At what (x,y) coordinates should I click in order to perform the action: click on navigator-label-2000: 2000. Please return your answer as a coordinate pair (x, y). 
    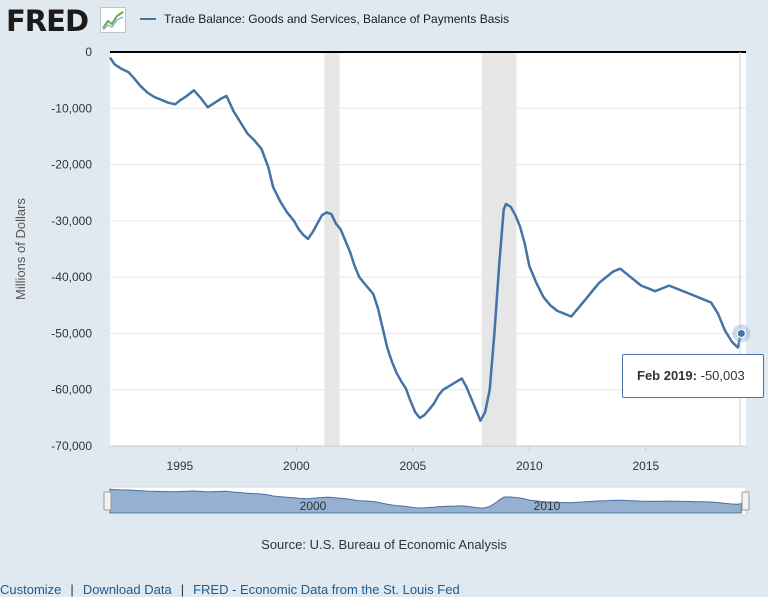
    Looking at the image, I should click on (313, 506).